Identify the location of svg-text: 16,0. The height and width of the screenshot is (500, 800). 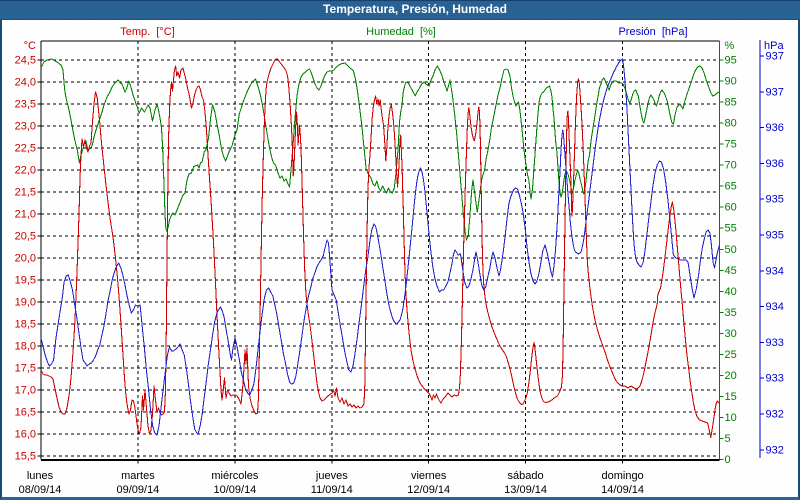
(25, 435).